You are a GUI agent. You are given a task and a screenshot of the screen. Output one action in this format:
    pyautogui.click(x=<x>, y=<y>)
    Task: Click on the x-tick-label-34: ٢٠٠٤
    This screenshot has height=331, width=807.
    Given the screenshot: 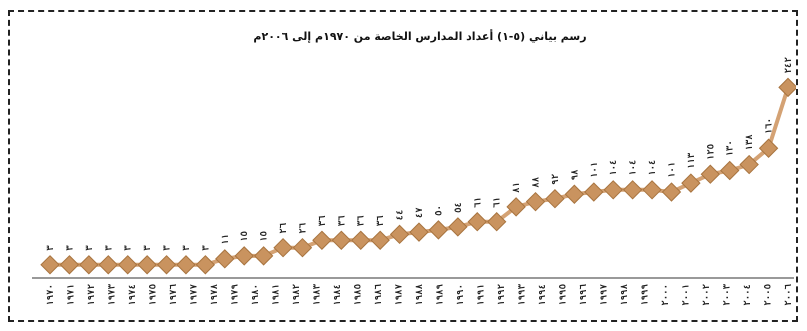 What is the action you would take?
    pyautogui.click(x=748, y=295)
    